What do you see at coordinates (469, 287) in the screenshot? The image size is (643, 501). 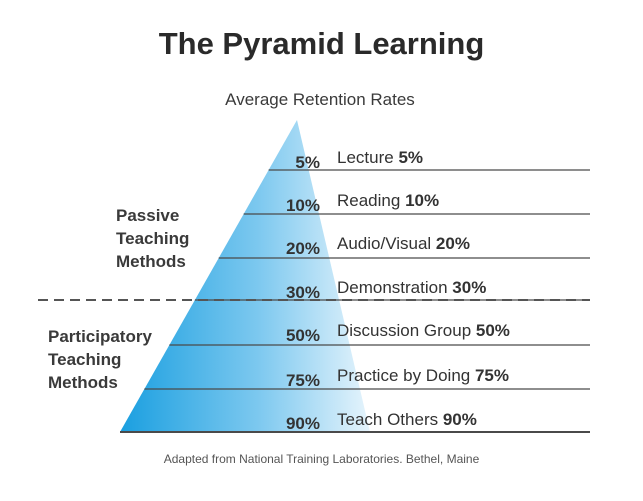 I see `level-value: 30%` at bounding box center [469, 287].